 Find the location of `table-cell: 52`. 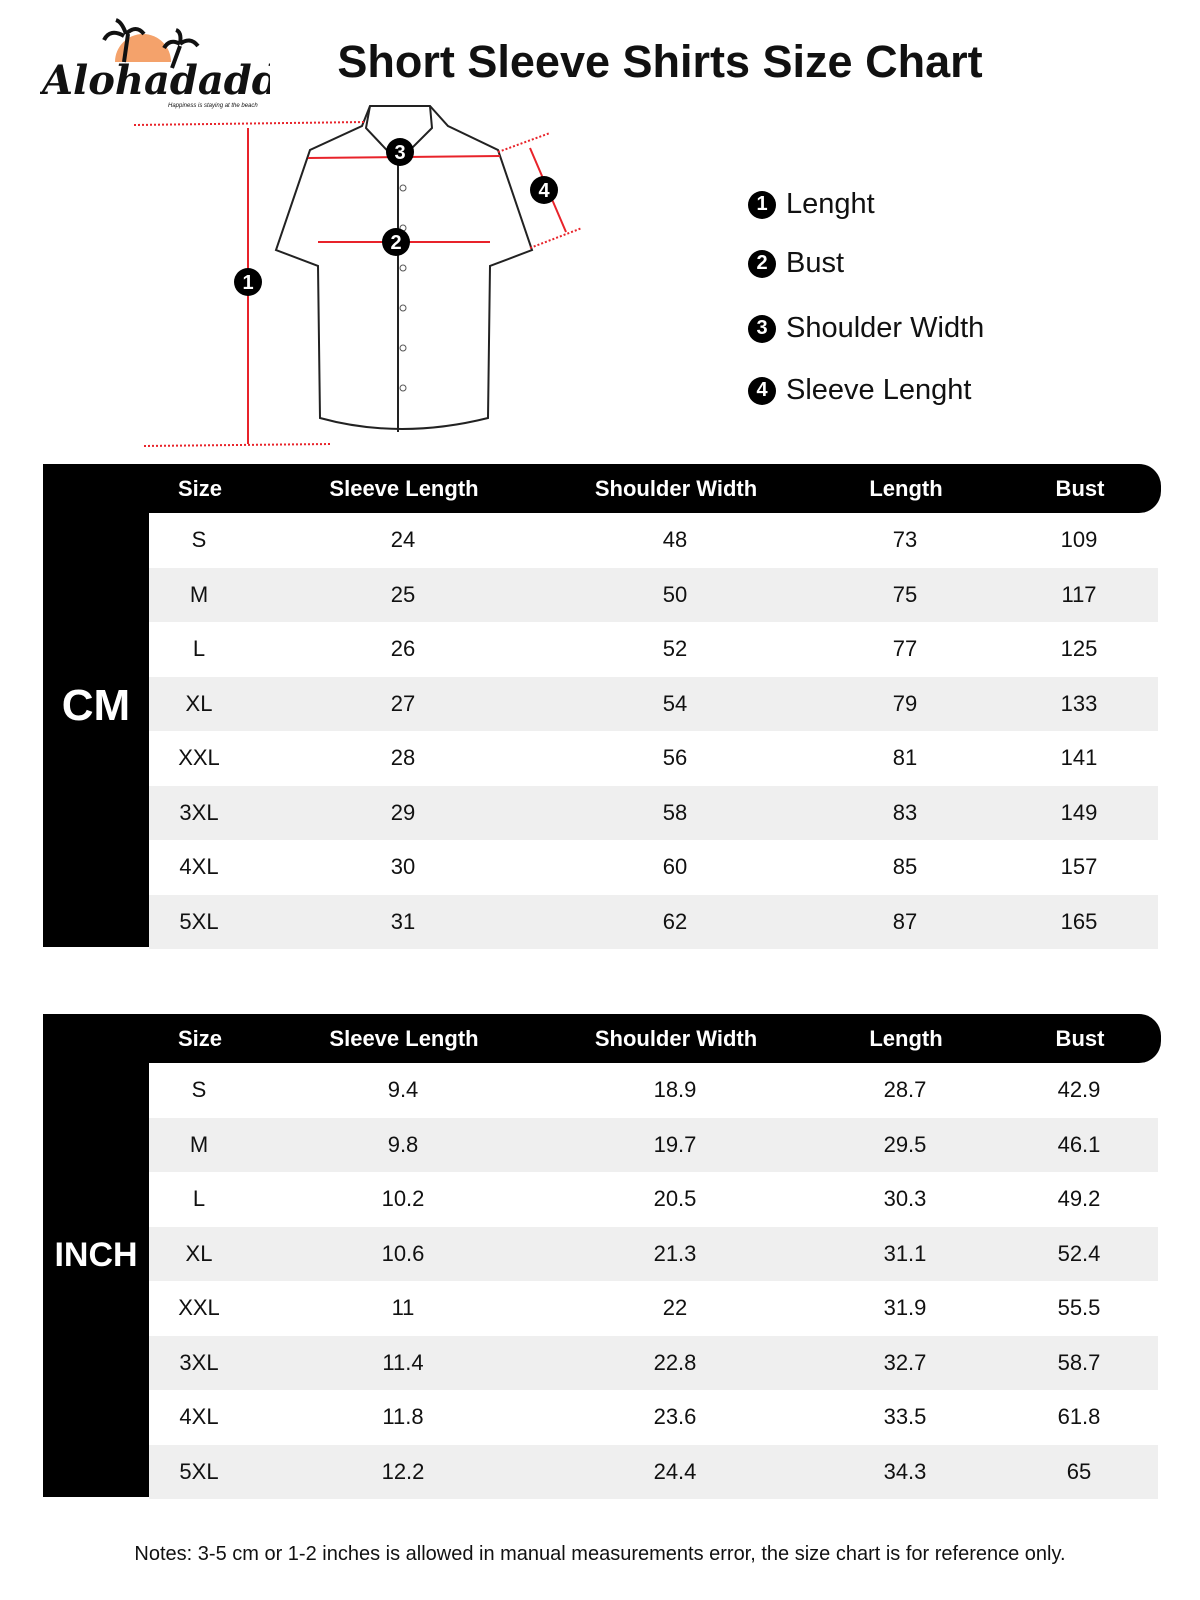

table-cell: 52 is located at coordinates (675, 649).